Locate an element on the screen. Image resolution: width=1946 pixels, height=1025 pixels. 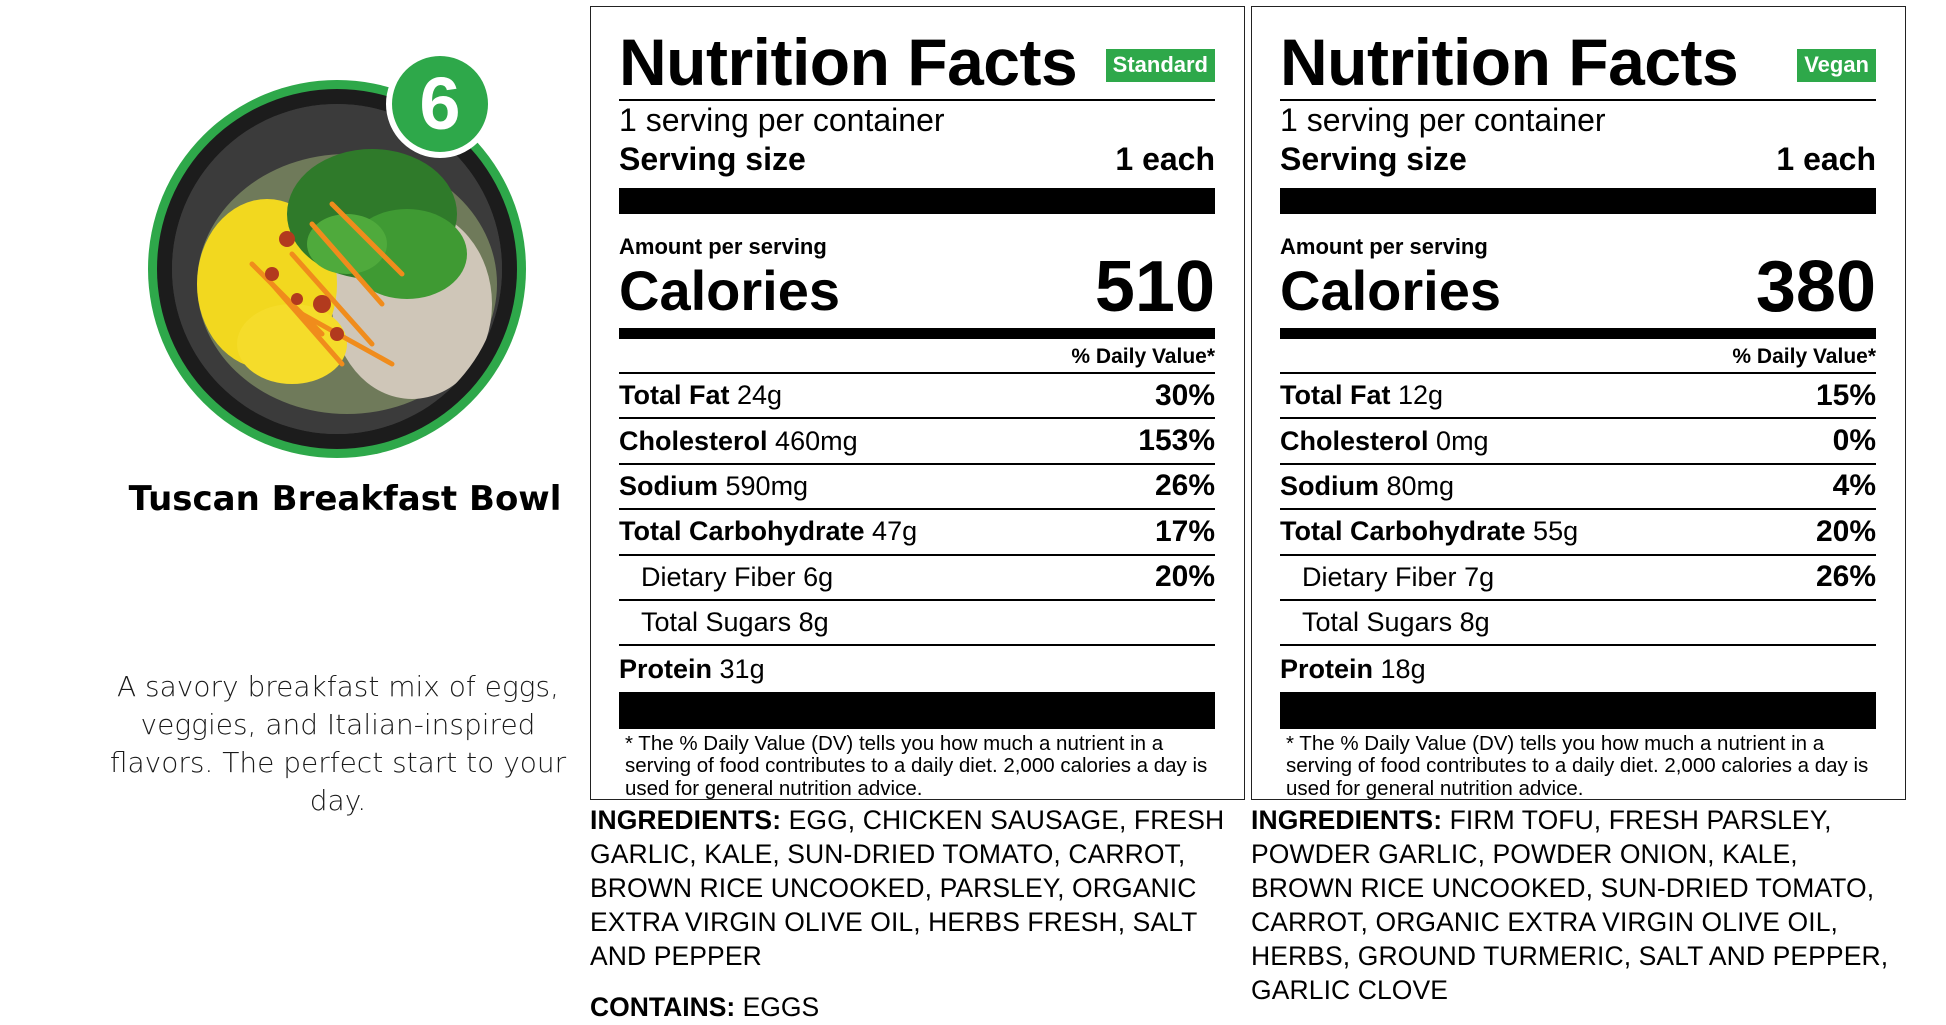
nutrient-dv: 17% is located at coordinates (1184, 531).